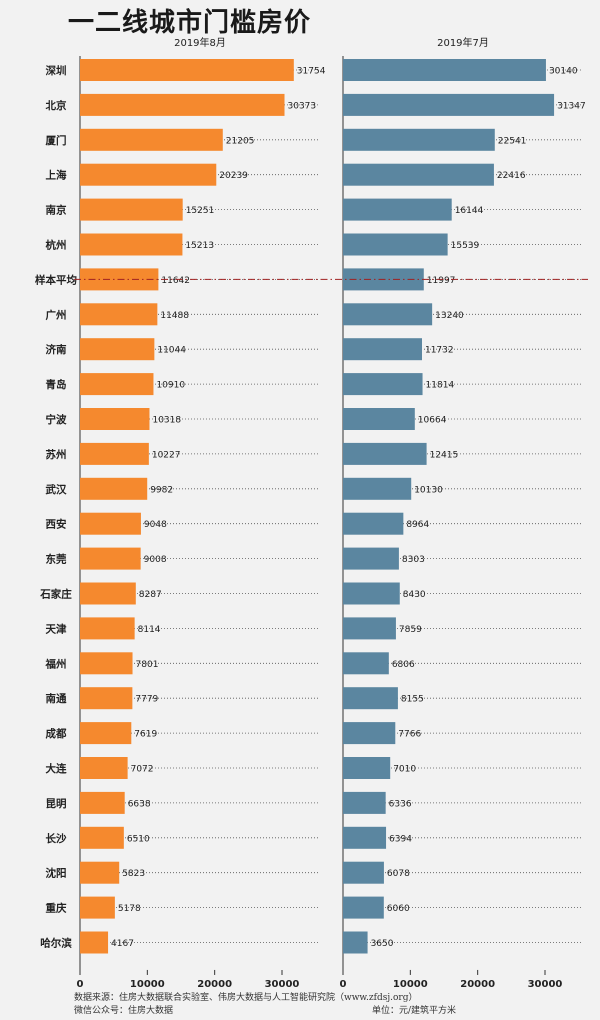 Image resolution: width=600 pixels, height=1020 pixels. I want to click on footer-unit: 单位：元/建筑平方米, so click(414, 1011).